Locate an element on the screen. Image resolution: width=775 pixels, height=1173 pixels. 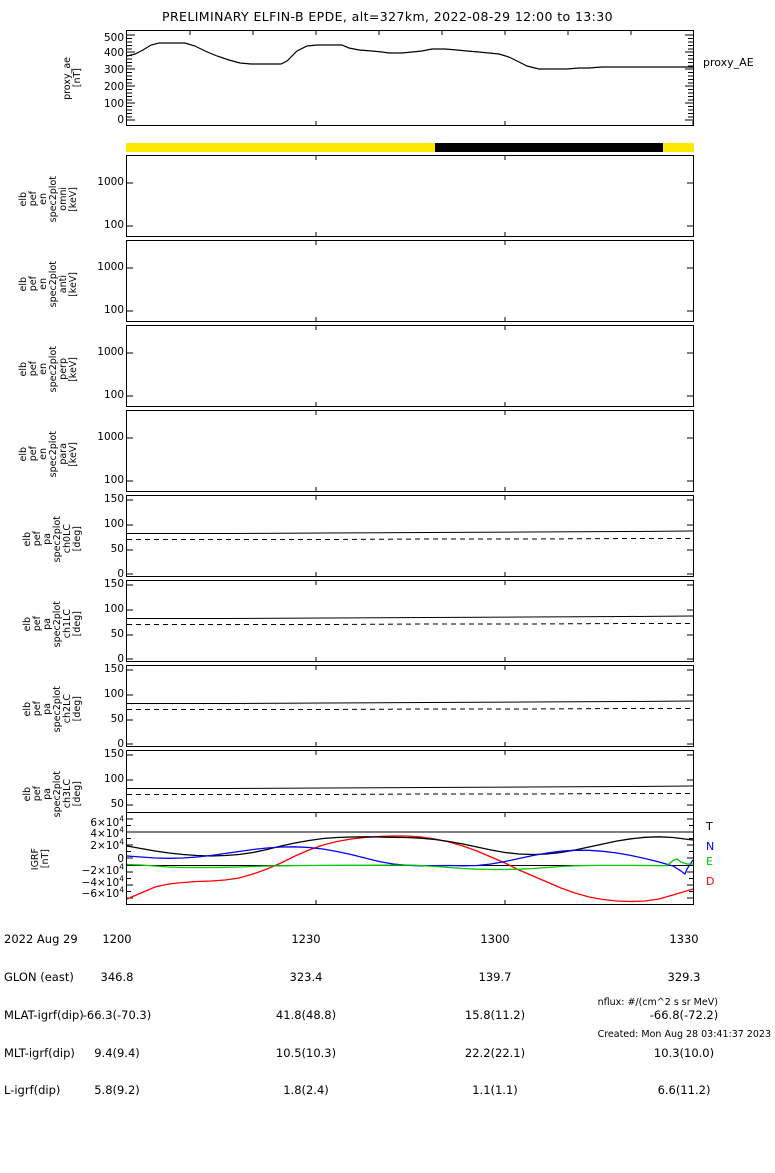
proxy-ae-ytick-400: 400 is located at coordinates (113, 53).